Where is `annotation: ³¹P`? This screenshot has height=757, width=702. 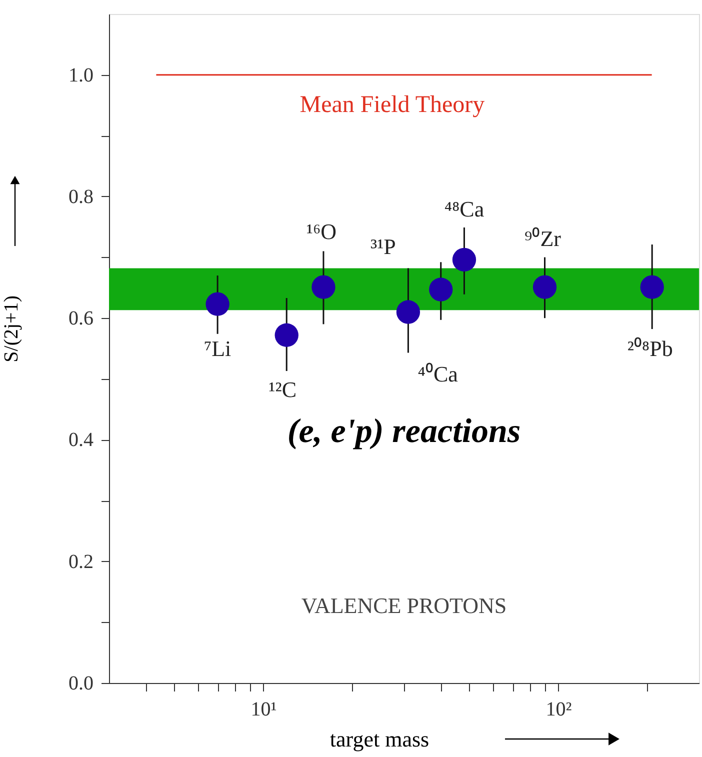
annotation: ³¹P is located at coordinates (383, 247).